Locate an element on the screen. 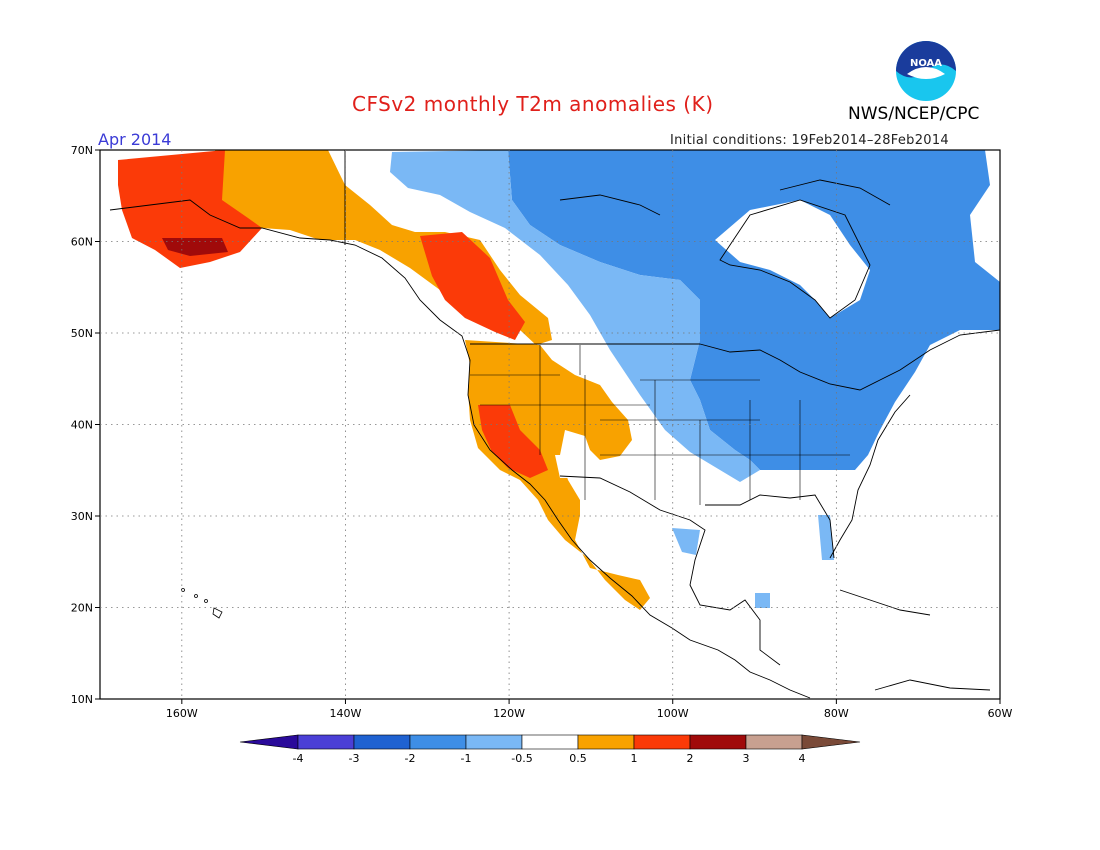  colorbar-label: -4 is located at coordinates (298, 758).